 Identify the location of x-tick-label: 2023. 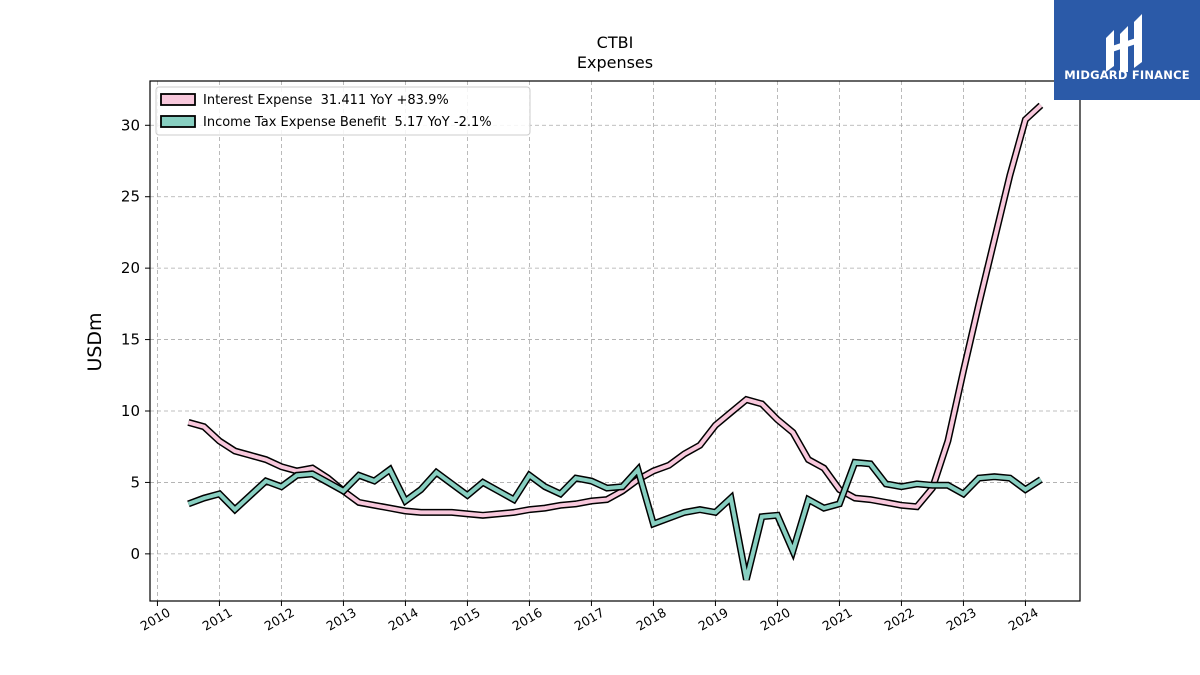
(961, 619).